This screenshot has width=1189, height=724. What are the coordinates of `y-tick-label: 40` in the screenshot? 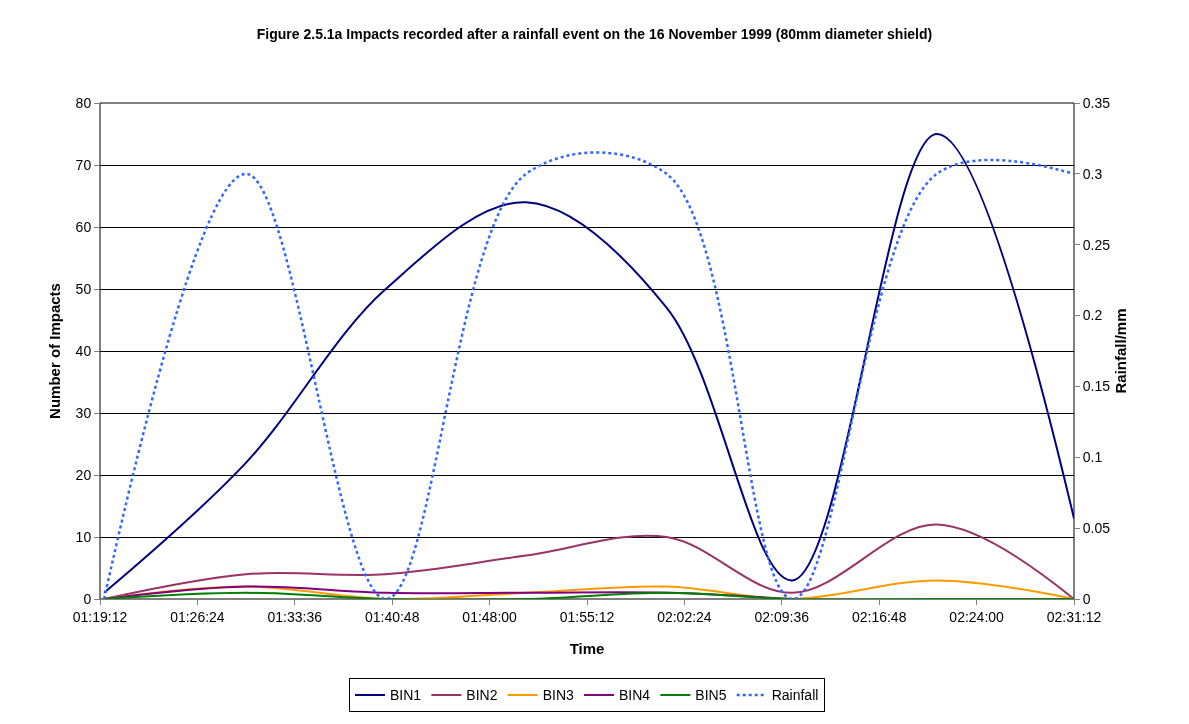 It's located at (83, 350).